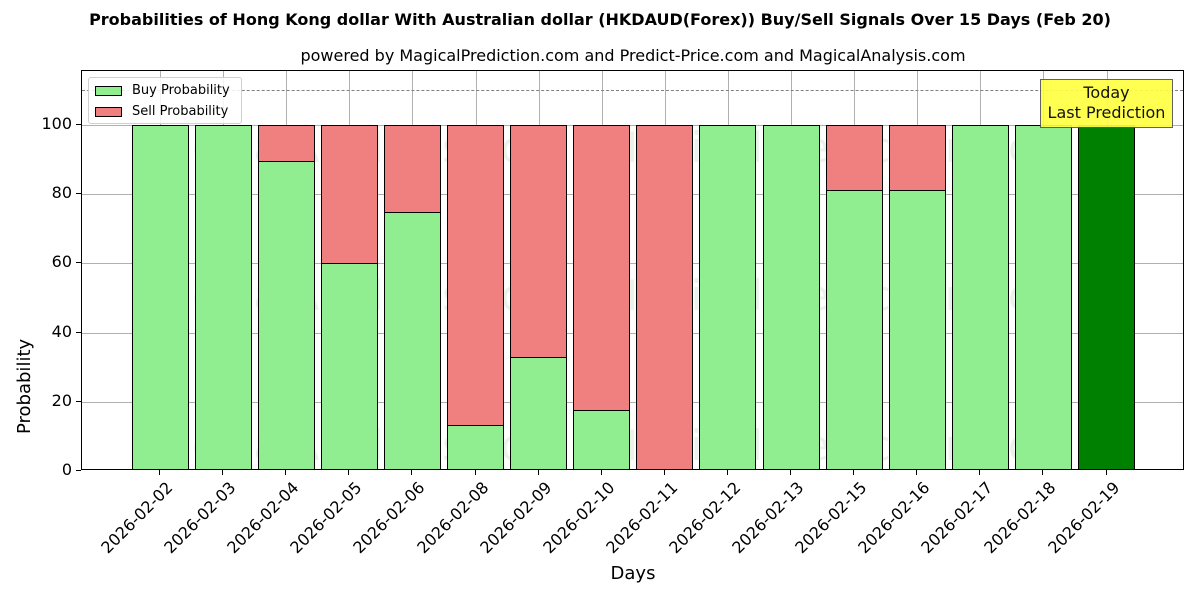  I want to click on buy-swatch-icon, so click(108, 90).